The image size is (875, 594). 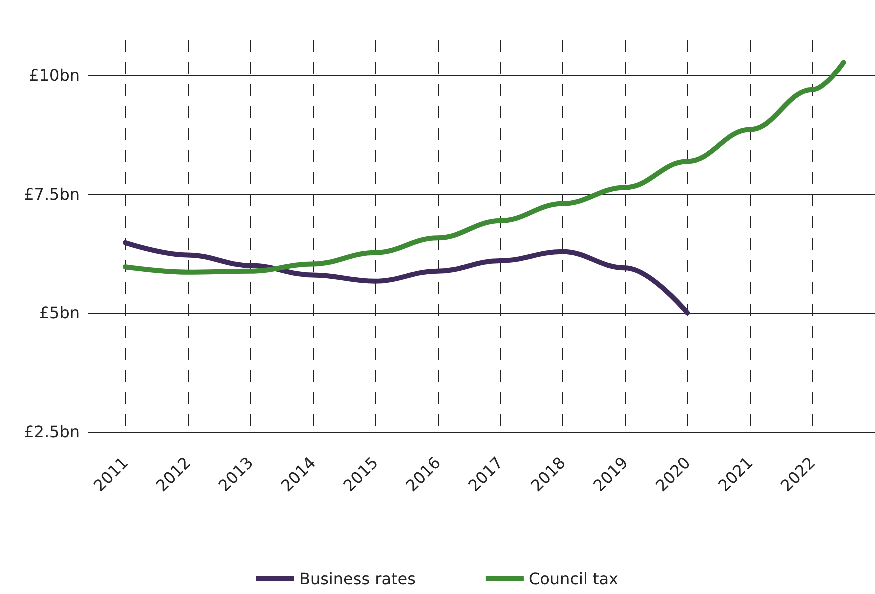 I want to click on y-tick-label: £5bn, so click(x=59, y=313).